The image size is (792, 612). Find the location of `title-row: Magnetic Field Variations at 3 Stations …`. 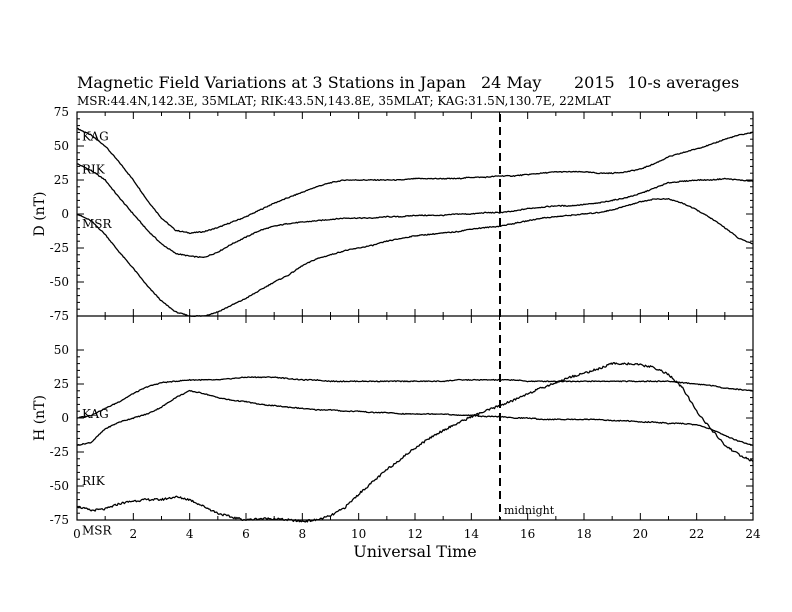

title-row: Magnetic Field Variations at 3 Stations … is located at coordinates (408, 90).